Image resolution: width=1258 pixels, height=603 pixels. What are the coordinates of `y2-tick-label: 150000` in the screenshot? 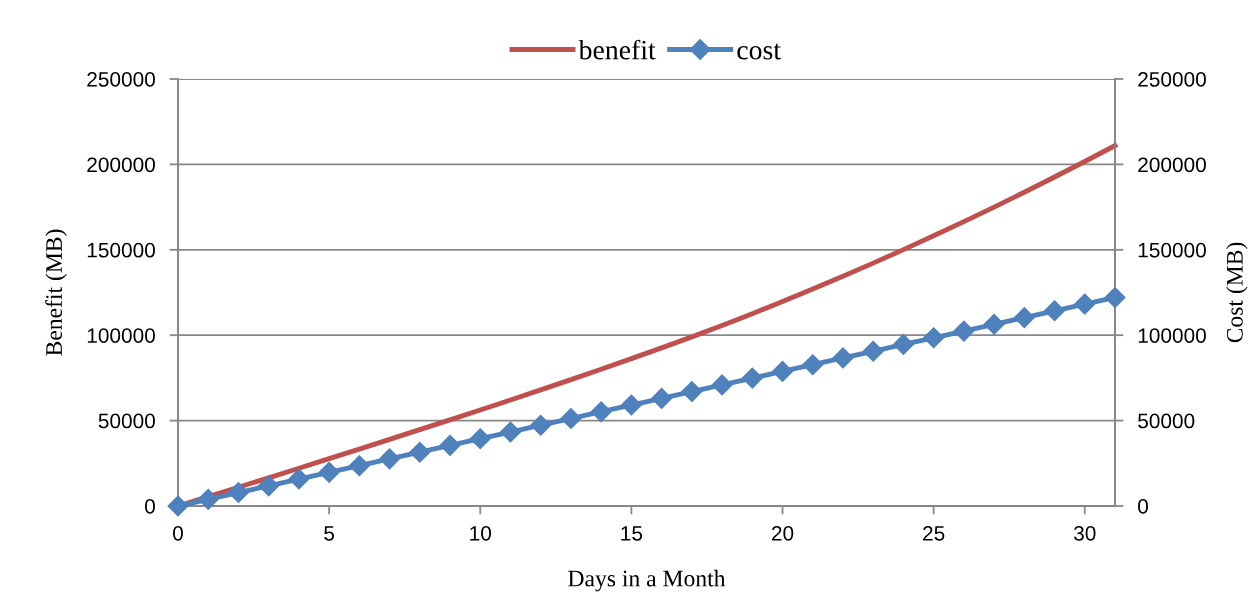 It's located at (1172, 250).